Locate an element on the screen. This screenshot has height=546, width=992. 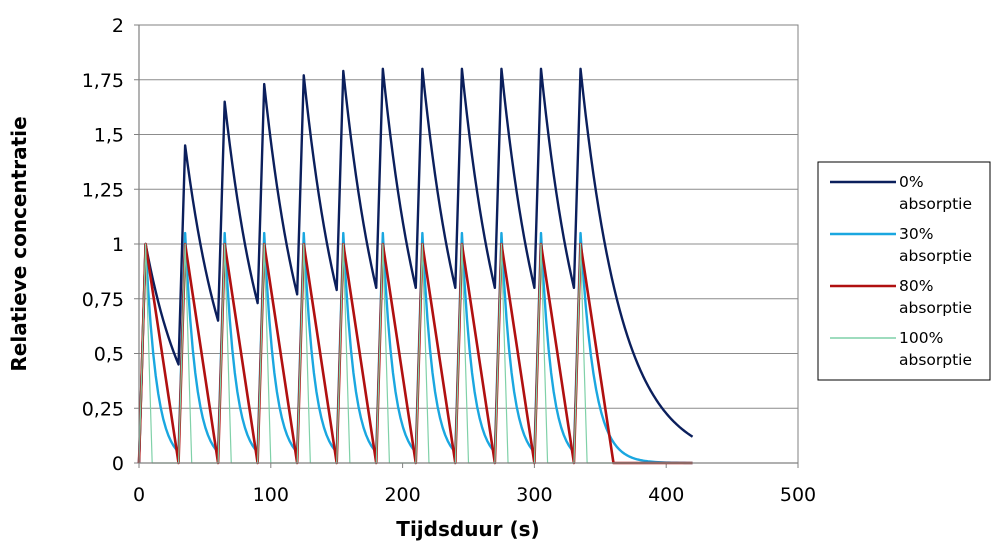
y-tick-label: 1 is located at coordinates (118, 245).